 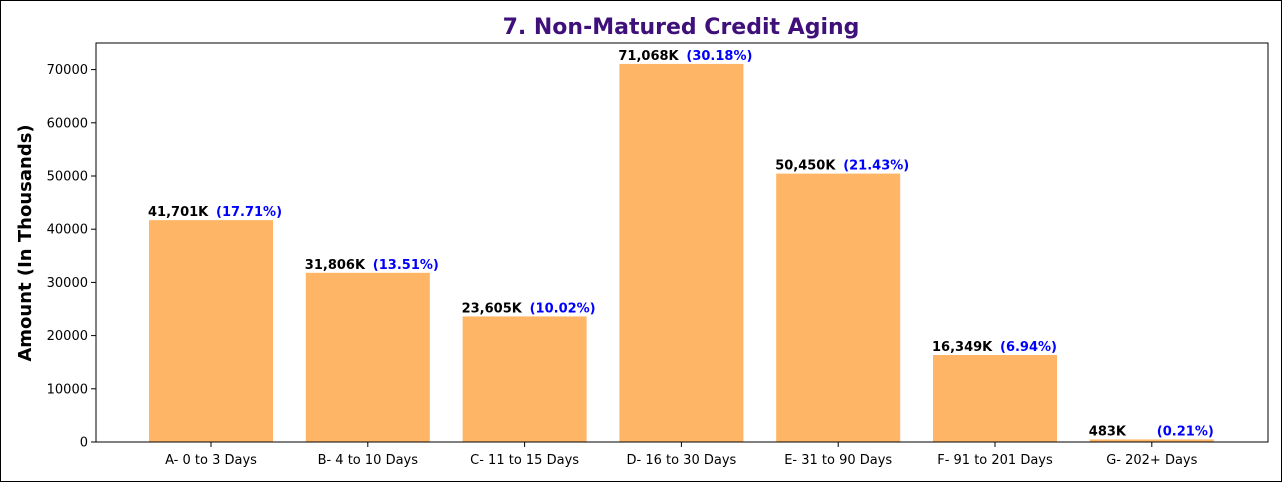 What do you see at coordinates (25, 242) in the screenshot?
I see `y-axis-label: Amount (In Thousands)` at bounding box center [25, 242].